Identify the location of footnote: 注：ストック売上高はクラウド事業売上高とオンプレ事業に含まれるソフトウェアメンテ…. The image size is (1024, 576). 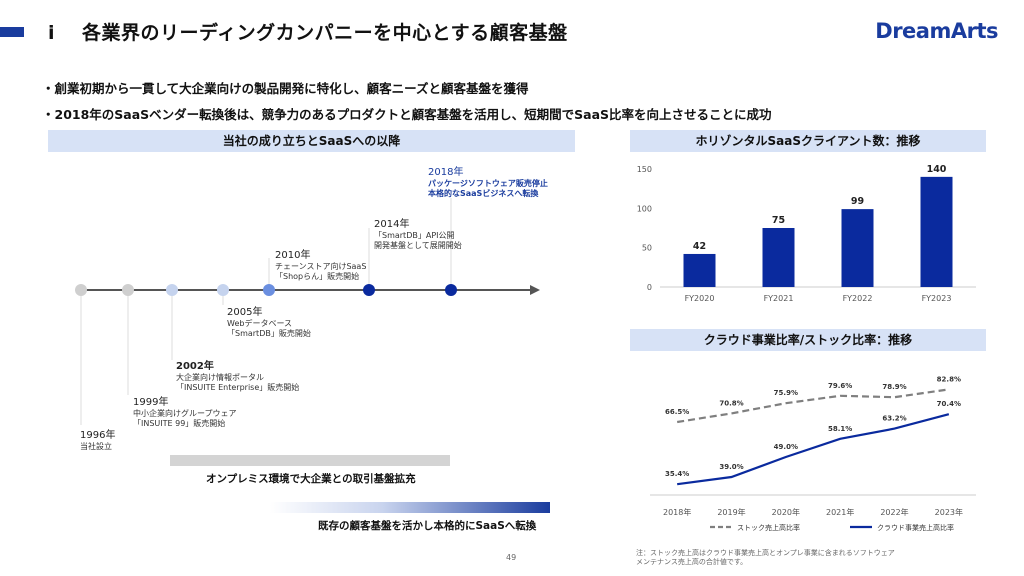
(765, 557).